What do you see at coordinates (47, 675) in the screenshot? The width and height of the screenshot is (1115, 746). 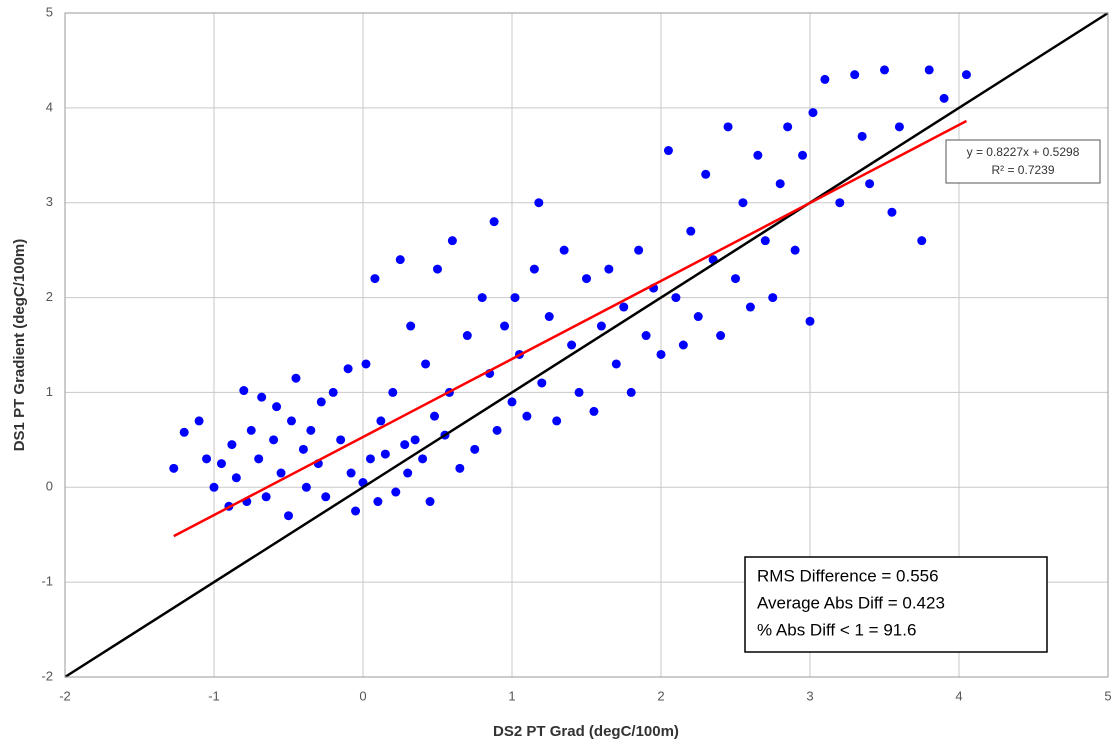 I see `y-tick-label: -2` at bounding box center [47, 675].